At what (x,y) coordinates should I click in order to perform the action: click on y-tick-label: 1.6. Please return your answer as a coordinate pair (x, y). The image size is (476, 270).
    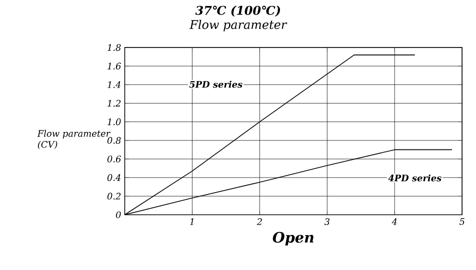
    Looking at the image, I should click on (114, 66).